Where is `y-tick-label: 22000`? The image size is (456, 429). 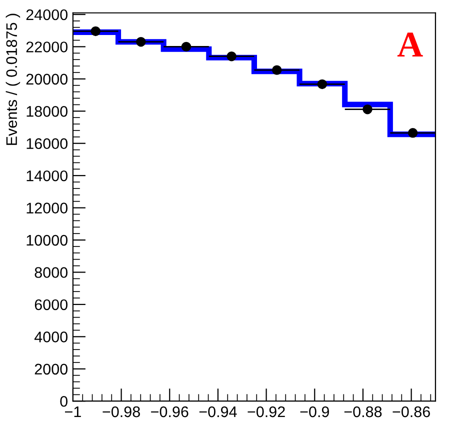 y-tick-label: 22000 is located at coordinates (47, 47).